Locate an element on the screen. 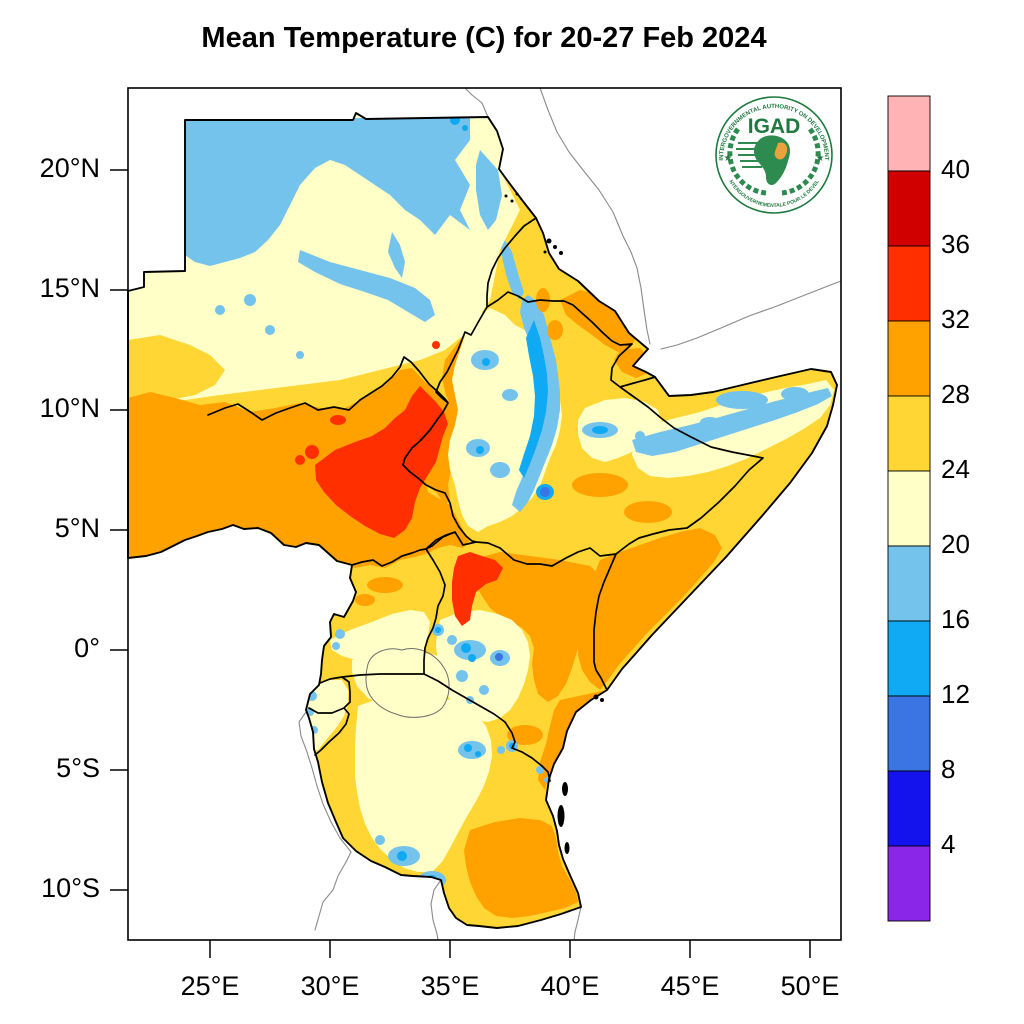 This screenshot has width=1024, height=1024. lat-tick-label: 5°S is located at coordinates (78, 768).